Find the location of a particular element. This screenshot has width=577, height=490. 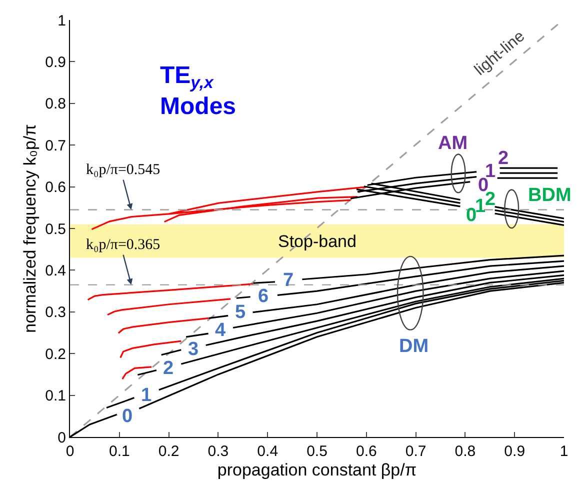

annotation: 5 is located at coordinates (240, 312).